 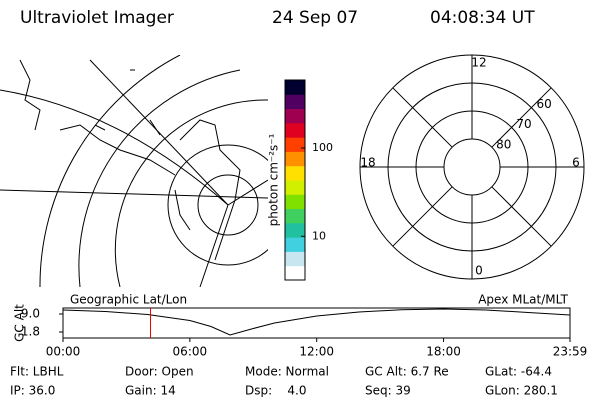 I want to click on info-field: Mode: Normal, so click(x=287, y=372).